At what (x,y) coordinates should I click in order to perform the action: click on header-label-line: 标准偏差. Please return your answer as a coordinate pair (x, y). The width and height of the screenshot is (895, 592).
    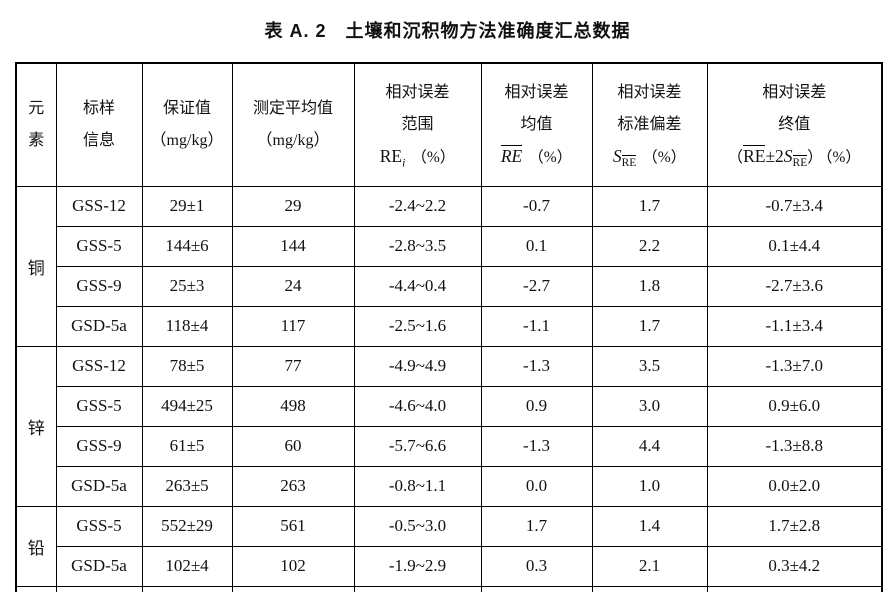
    Looking at the image, I should click on (649, 124).